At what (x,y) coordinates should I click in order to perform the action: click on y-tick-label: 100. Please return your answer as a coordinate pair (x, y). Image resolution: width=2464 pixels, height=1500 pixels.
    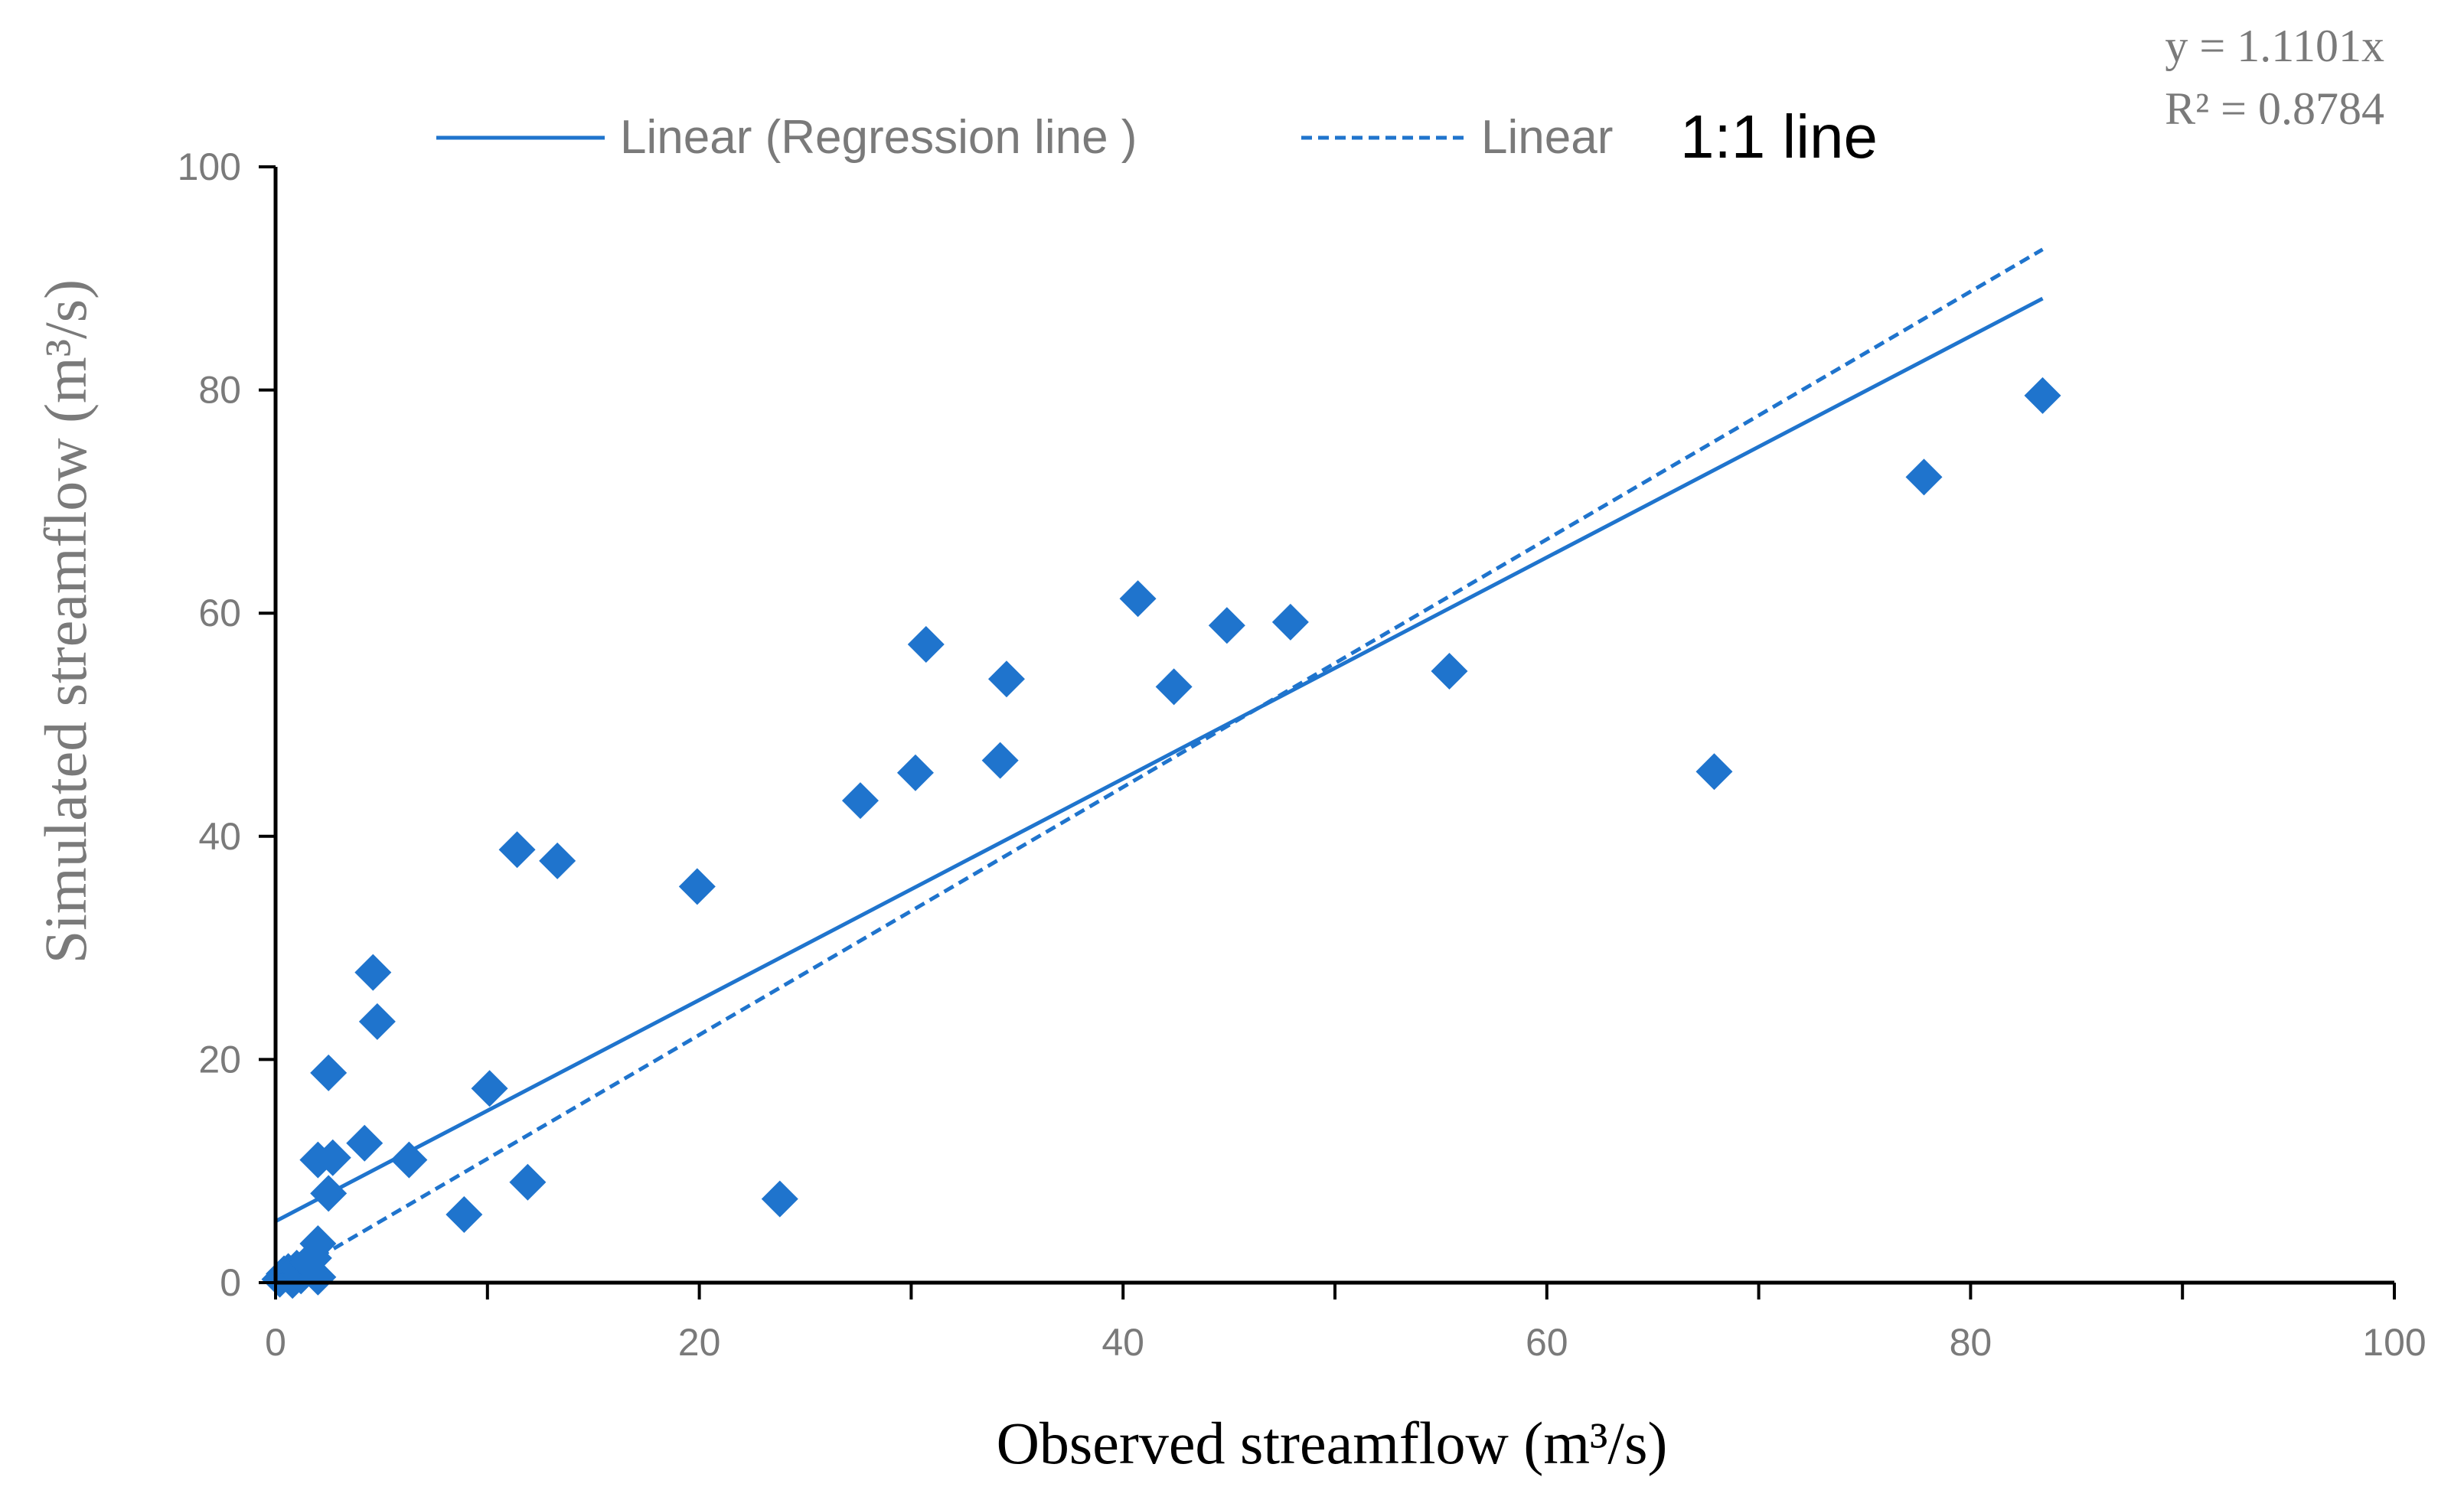
    Looking at the image, I should click on (209, 166).